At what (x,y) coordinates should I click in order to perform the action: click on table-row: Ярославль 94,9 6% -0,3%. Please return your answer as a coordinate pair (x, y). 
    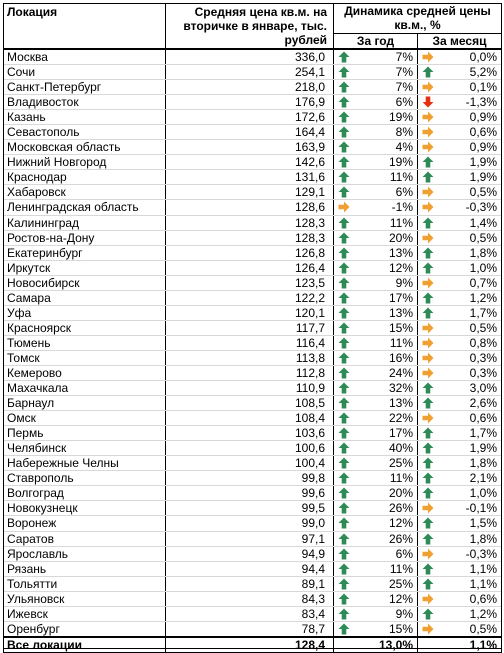
    Looking at the image, I should click on (253, 554).